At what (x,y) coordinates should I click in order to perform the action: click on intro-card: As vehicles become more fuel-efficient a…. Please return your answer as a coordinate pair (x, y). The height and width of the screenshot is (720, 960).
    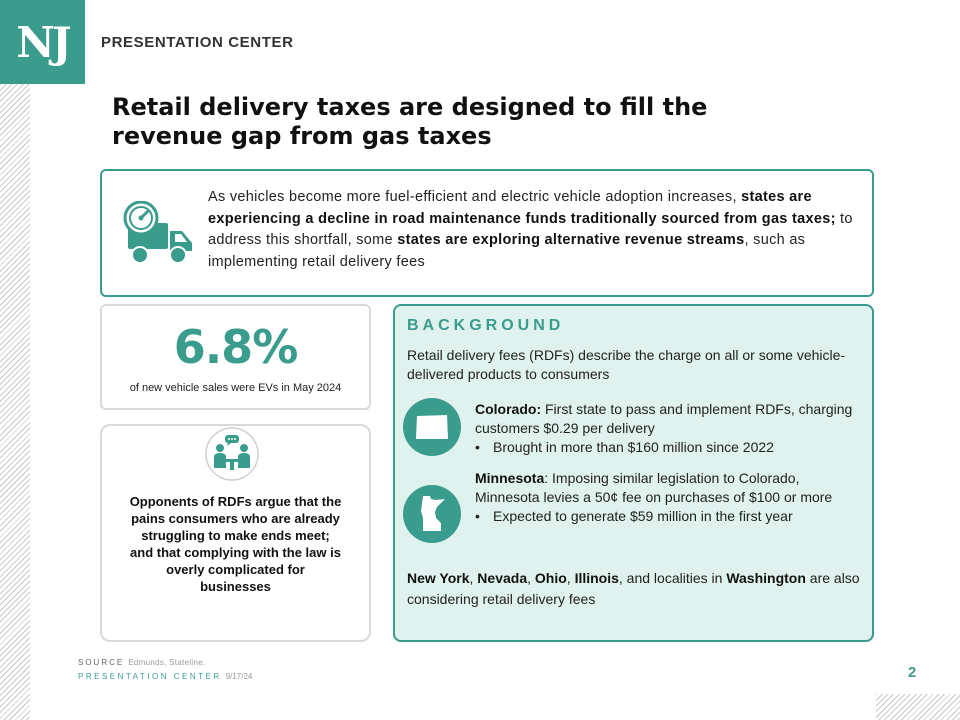
    Looking at the image, I should click on (487, 233).